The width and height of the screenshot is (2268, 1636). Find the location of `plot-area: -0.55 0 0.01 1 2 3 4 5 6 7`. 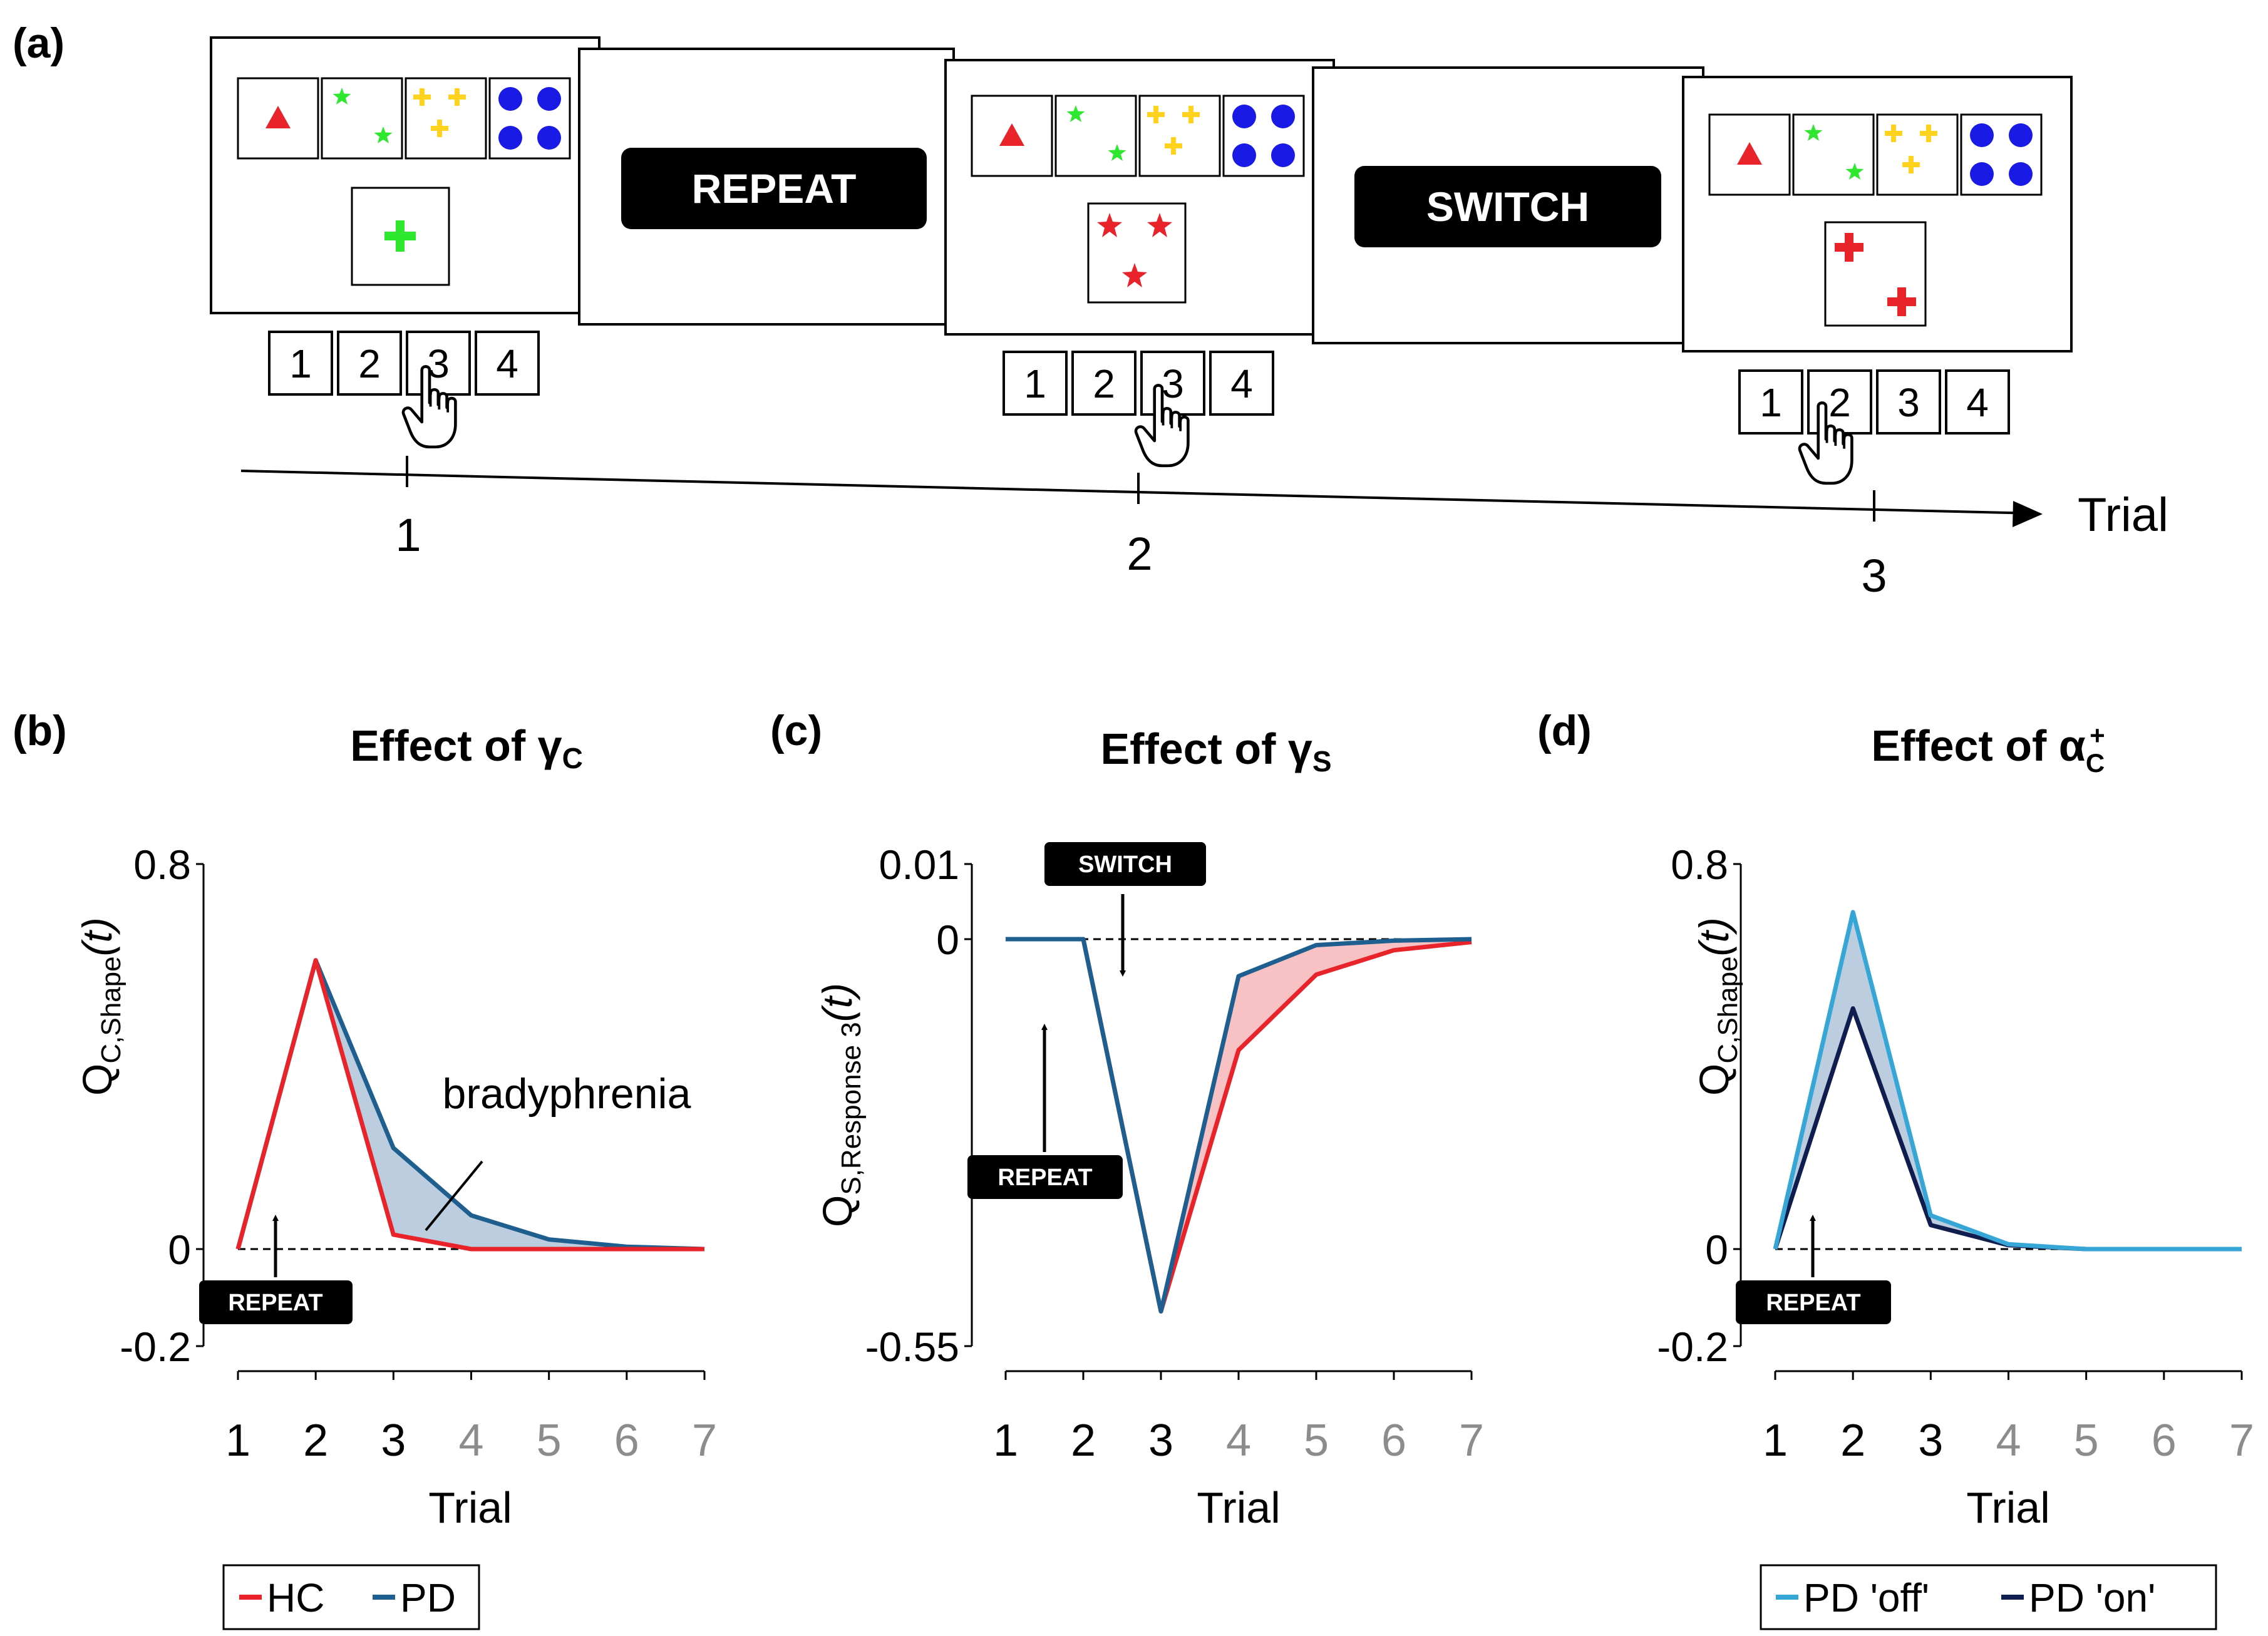

plot-area: -0.55 0 0.01 1 2 3 4 5 6 7 is located at coordinates (1174, 1153).